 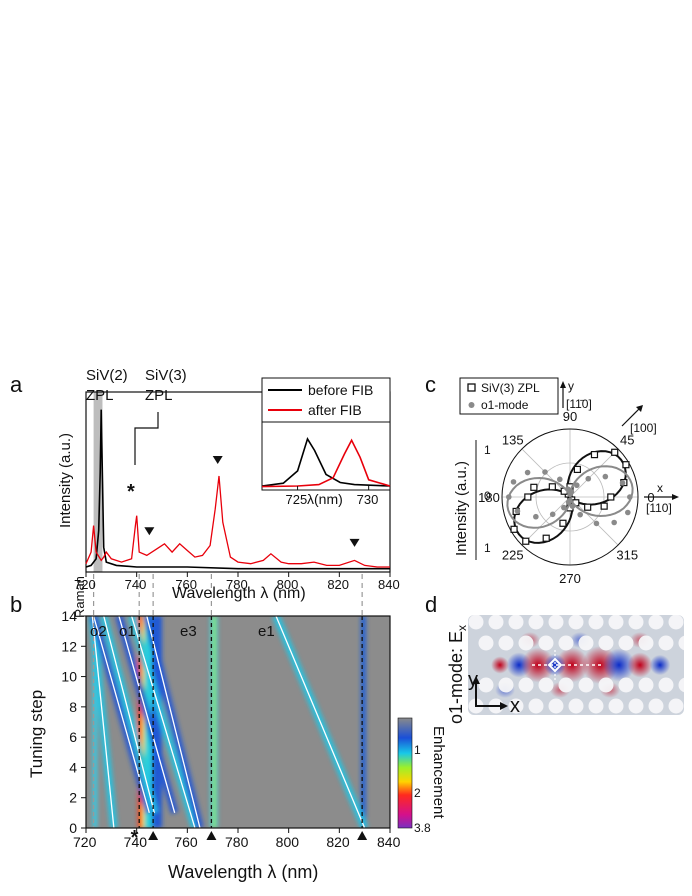 What do you see at coordinates (509, 396) in the screenshot?
I see `legend-box-c` at bounding box center [509, 396].